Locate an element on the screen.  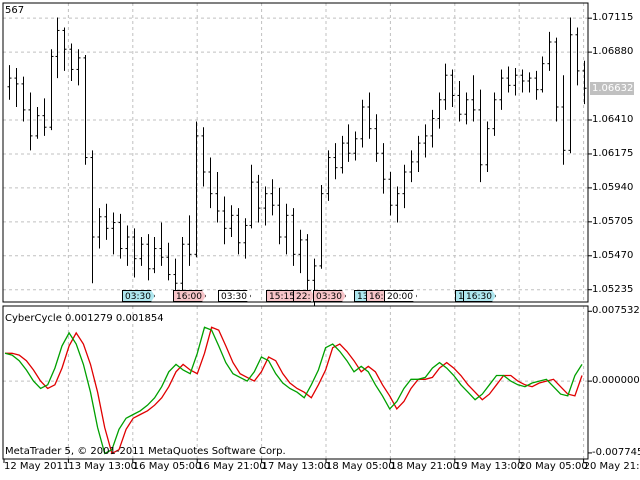
event-marker: 16:00 is located at coordinates (189, 296).